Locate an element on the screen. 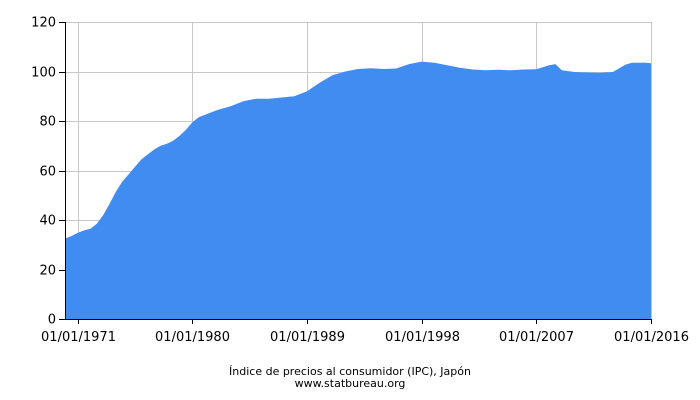  y-tick-label: 100 is located at coordinates (43, 73).